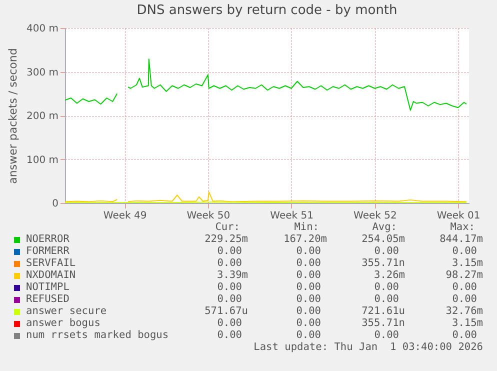 The width and height of the screenshot is (497, 371). What do you see at coordinates (384, 227) in the screenshot?
I see `text: Avg:` at bounding box center [384, 227].